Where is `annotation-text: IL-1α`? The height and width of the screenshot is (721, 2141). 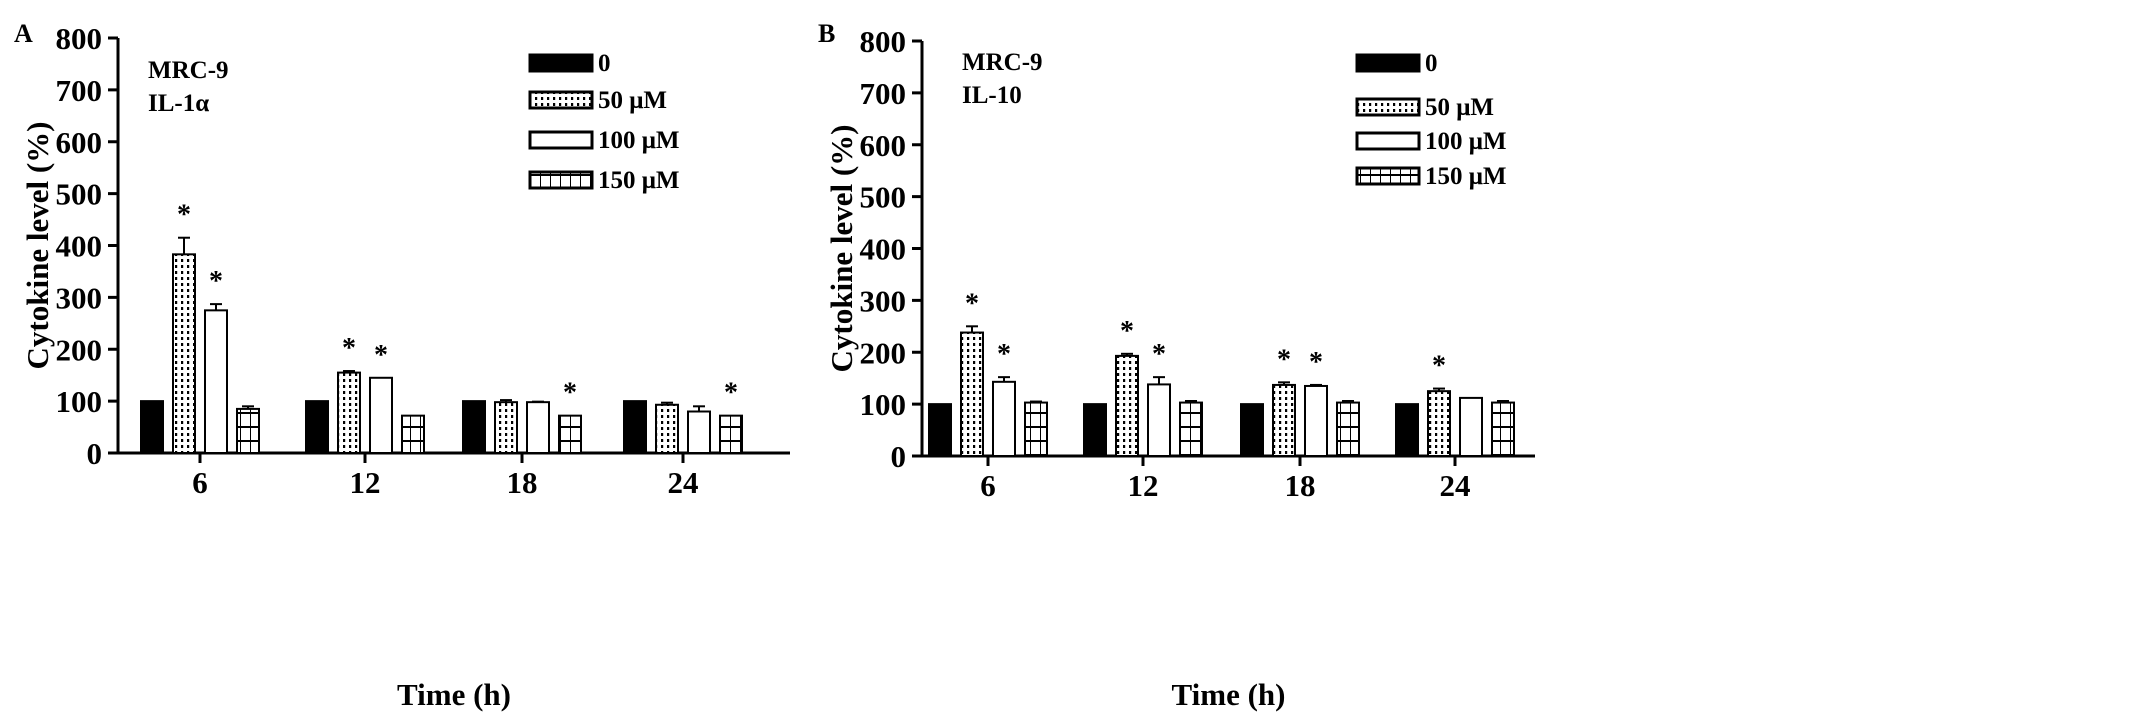 annotation-text: IL-1α is located at coordinates (178, 103).